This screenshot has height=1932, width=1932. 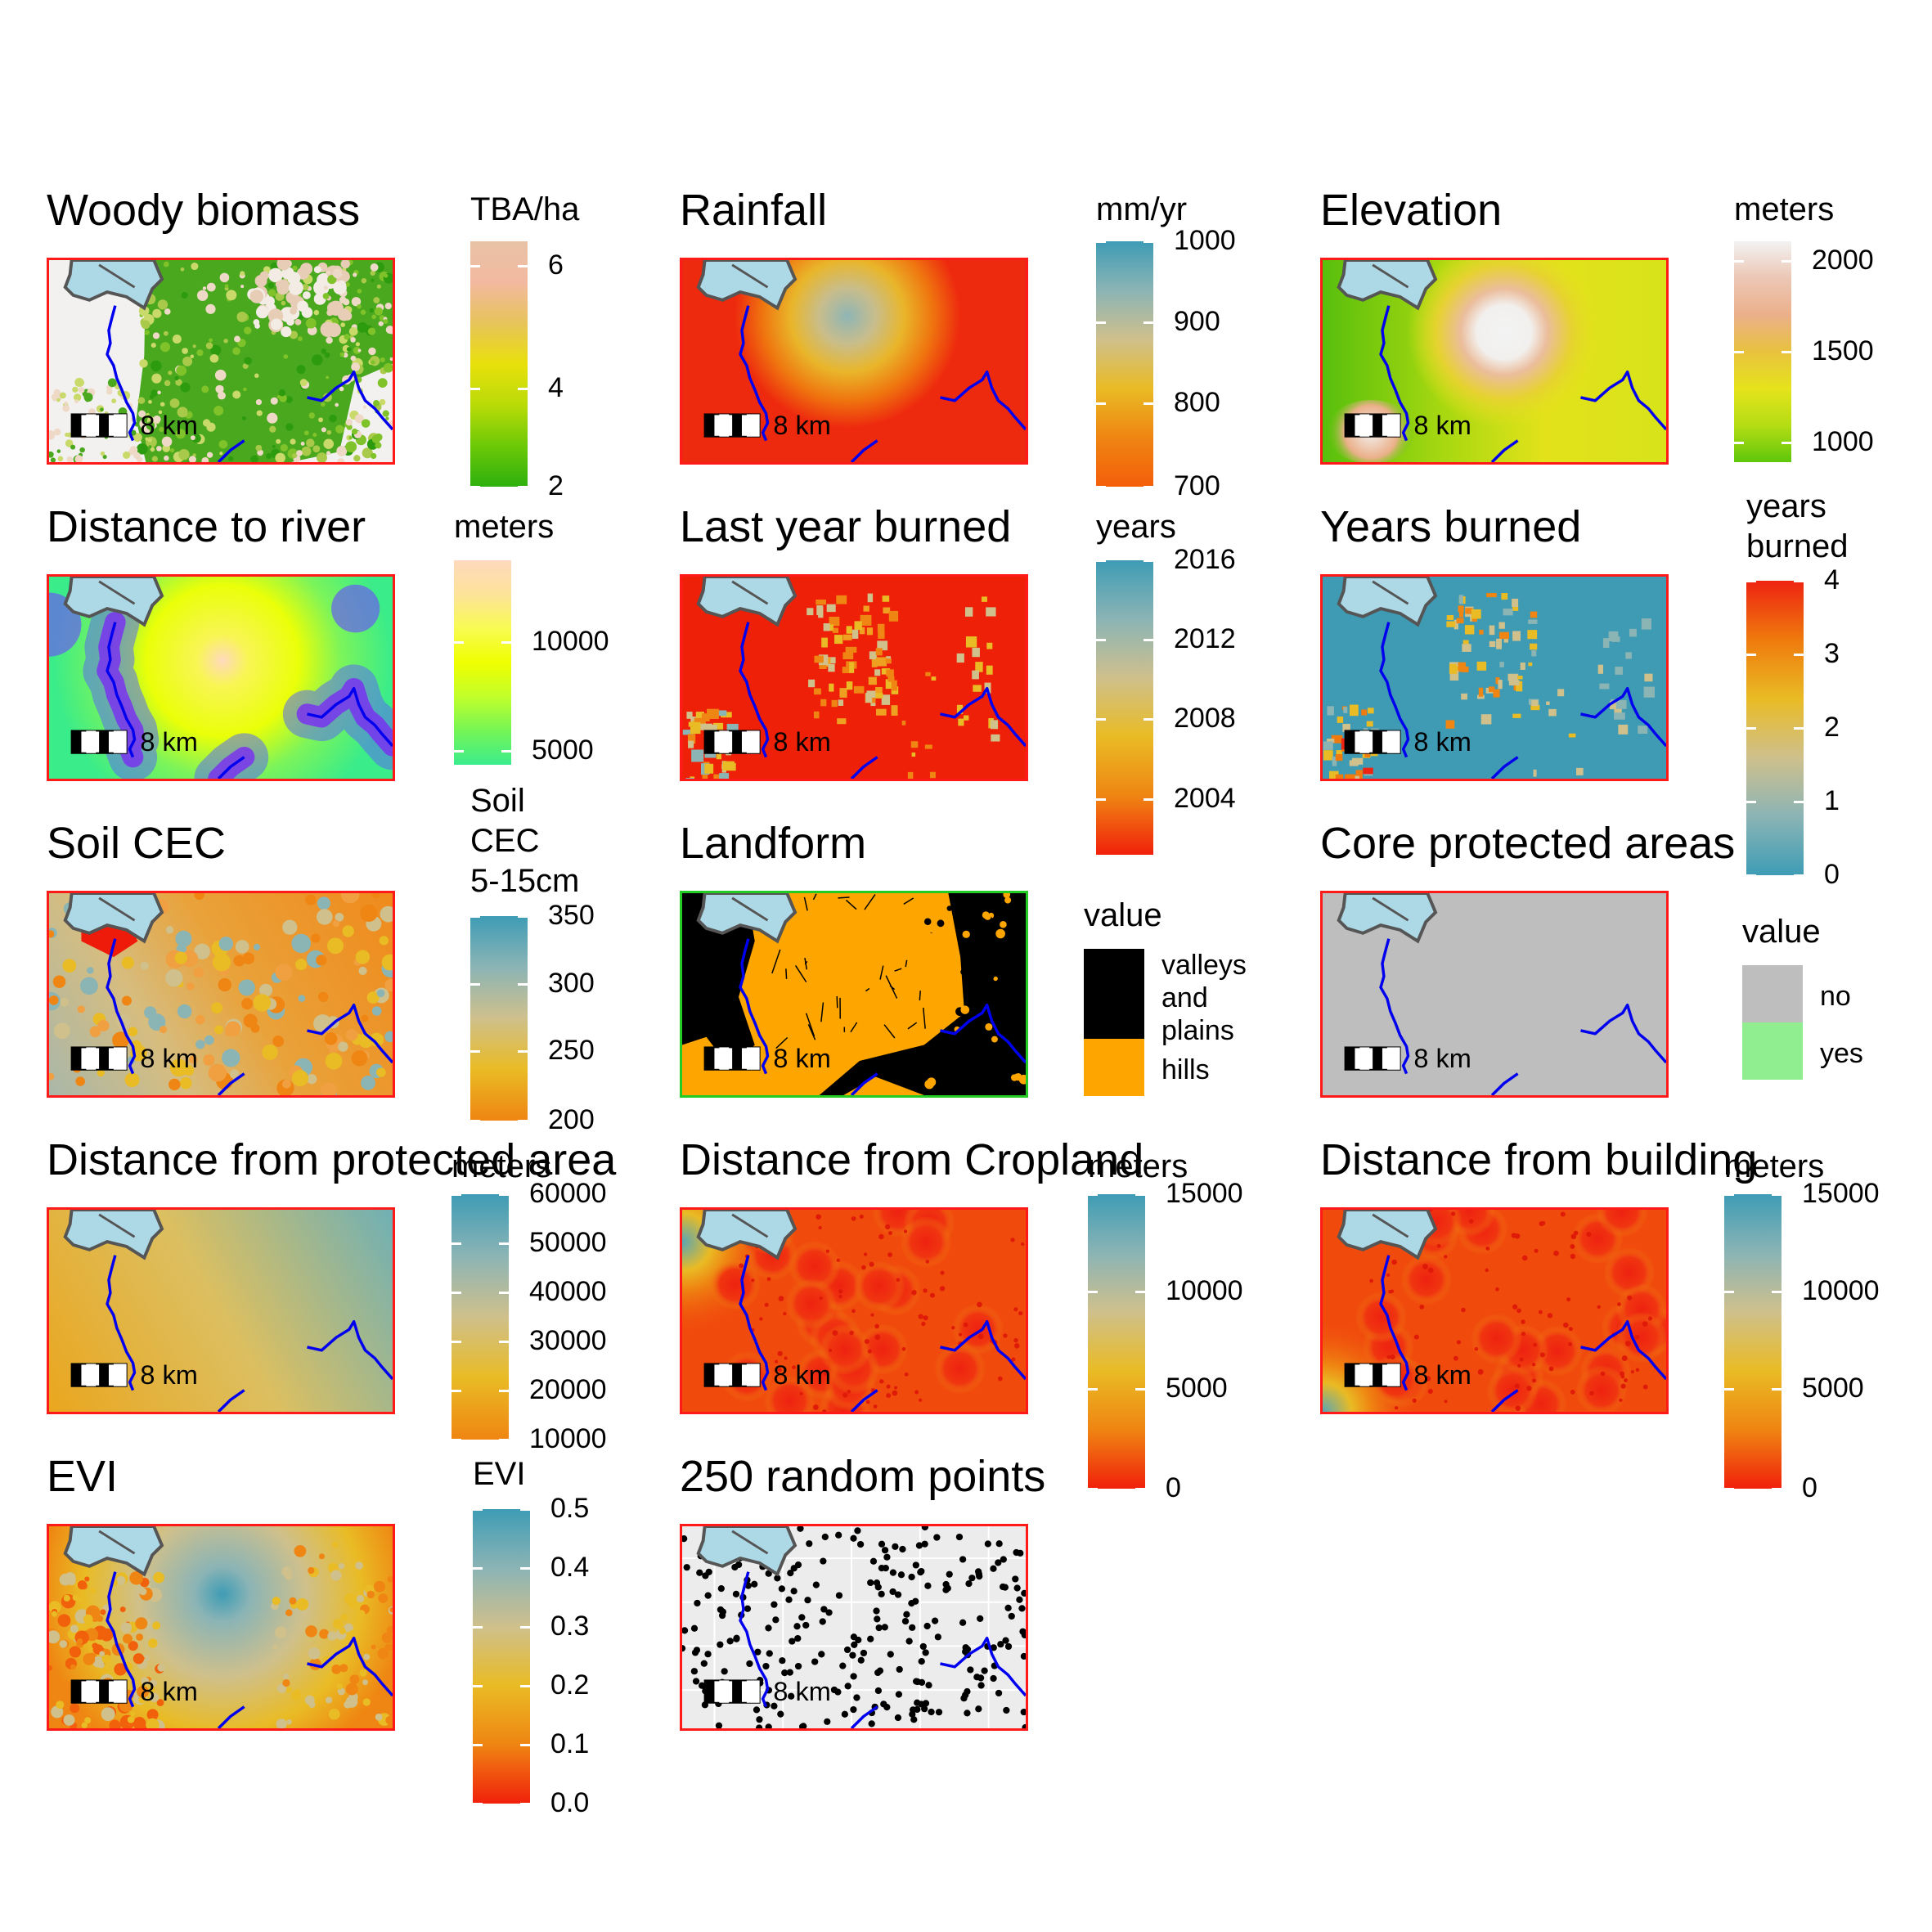 What do you see at coordinates (114, 602) in the screenshot?
I see `lake-shape` at bounding box center [114, 602].